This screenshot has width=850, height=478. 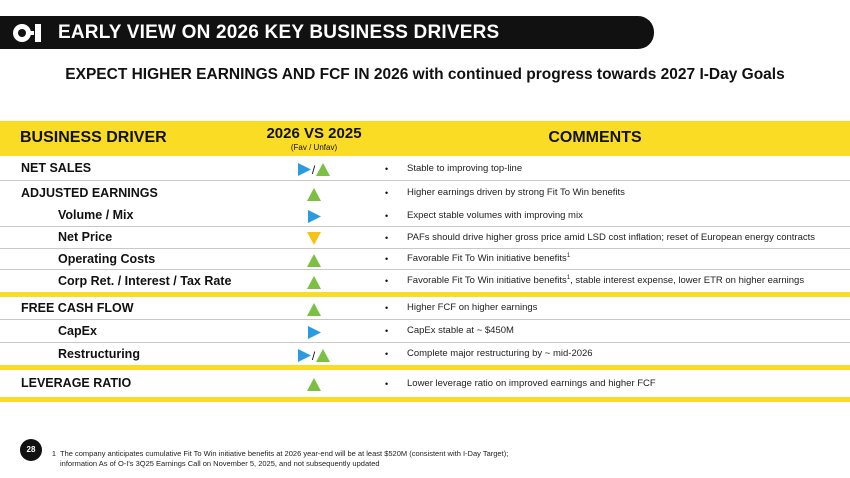 I want to click on comment-text: CapEx stable at ~ $450M, so click(x=460, y=330).